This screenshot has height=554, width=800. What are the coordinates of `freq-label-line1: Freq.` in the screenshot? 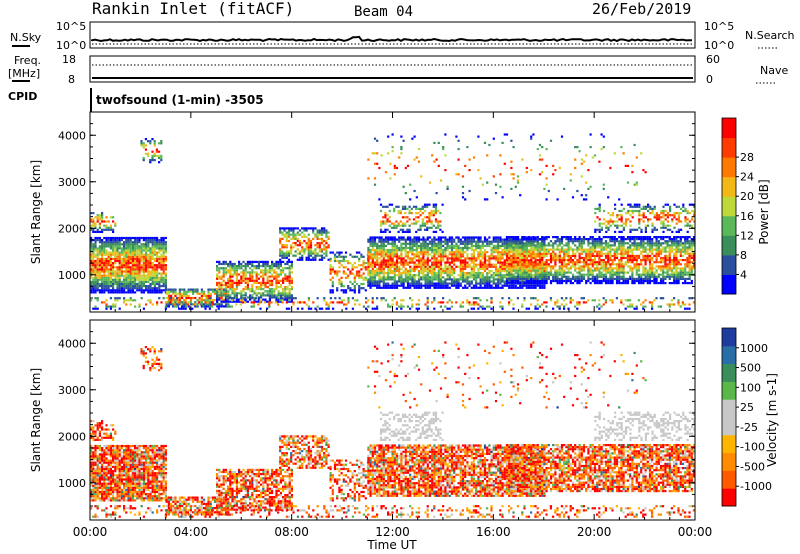 It's located at (27, 60).